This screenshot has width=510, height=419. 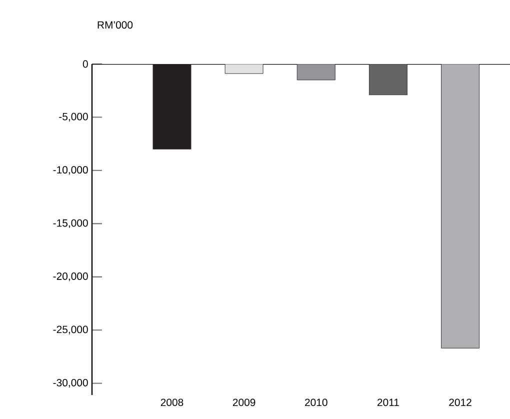 I want to click on y-tick-label: -30,000, so click(x=70, y=383).